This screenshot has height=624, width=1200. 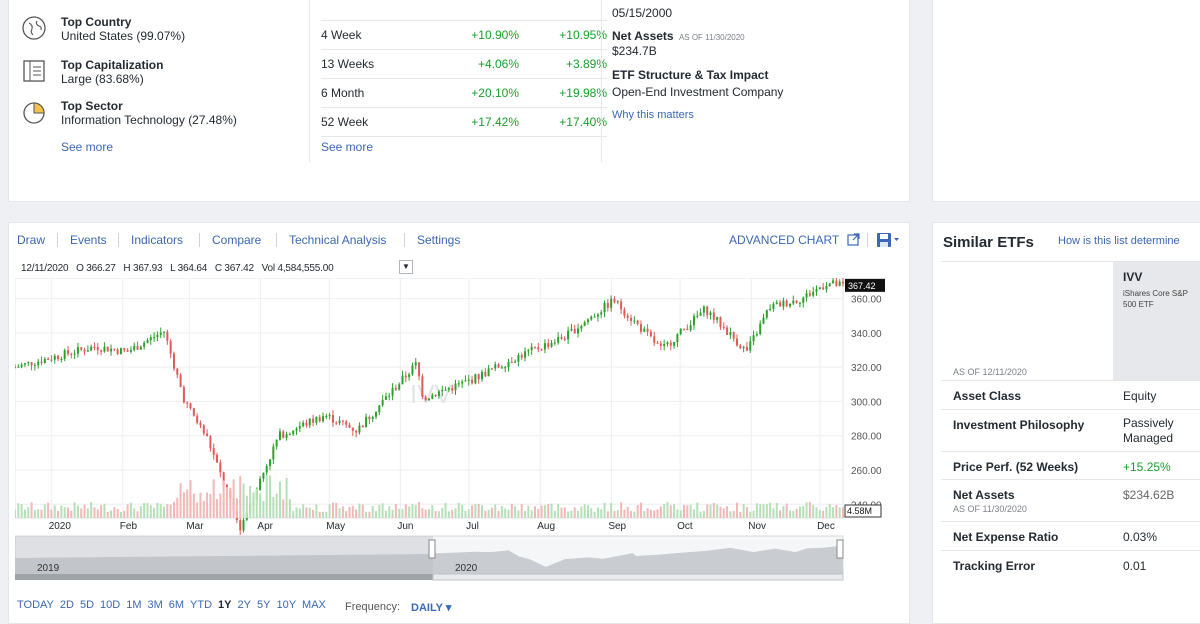 What do you see at coordinates (31, 240) in the screenshot?
I see `toolbar-draw: Draw` at bounding box center [31, 240].